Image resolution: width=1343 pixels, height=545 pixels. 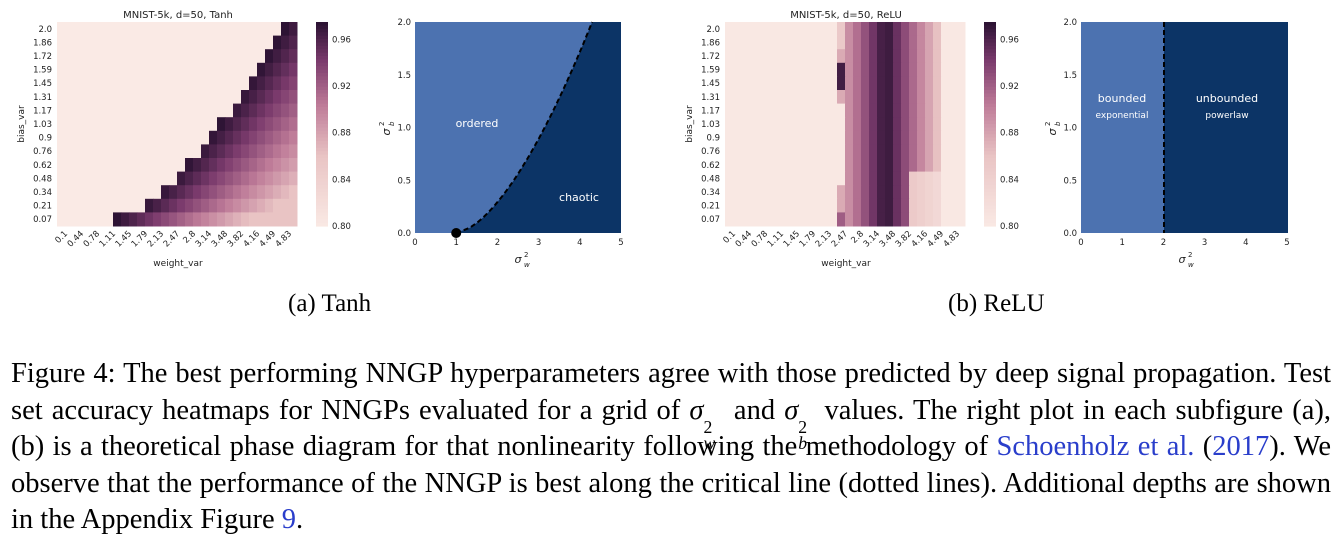 I want to click on figure-ref-link: 9, so click(x=288, y=519).